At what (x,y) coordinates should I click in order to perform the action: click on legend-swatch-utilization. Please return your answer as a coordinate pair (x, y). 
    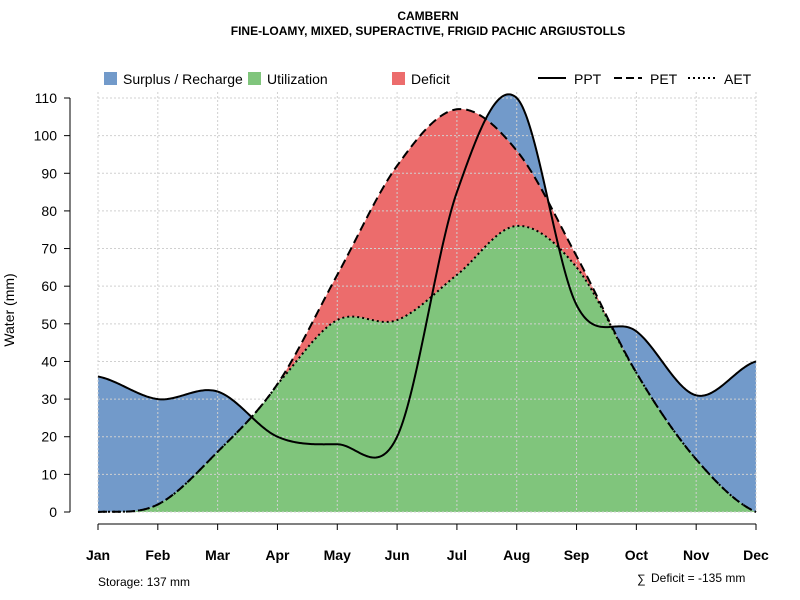
    Looking at the image, I should click on (254, 78).